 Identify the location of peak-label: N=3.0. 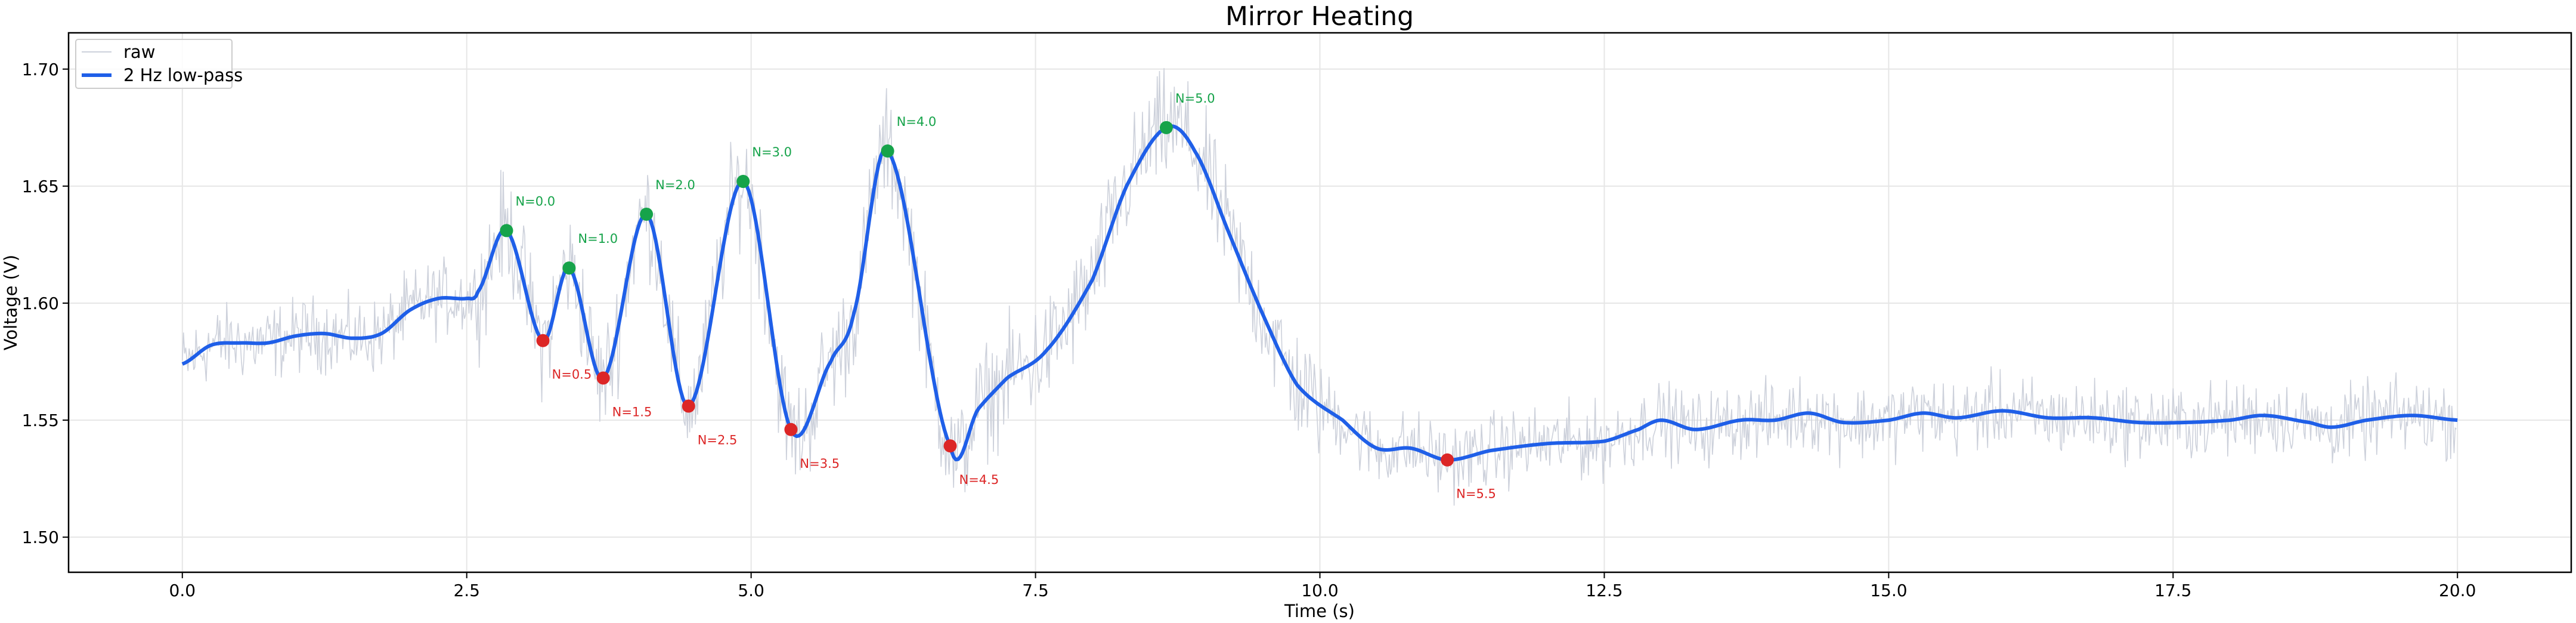
(772, 152).